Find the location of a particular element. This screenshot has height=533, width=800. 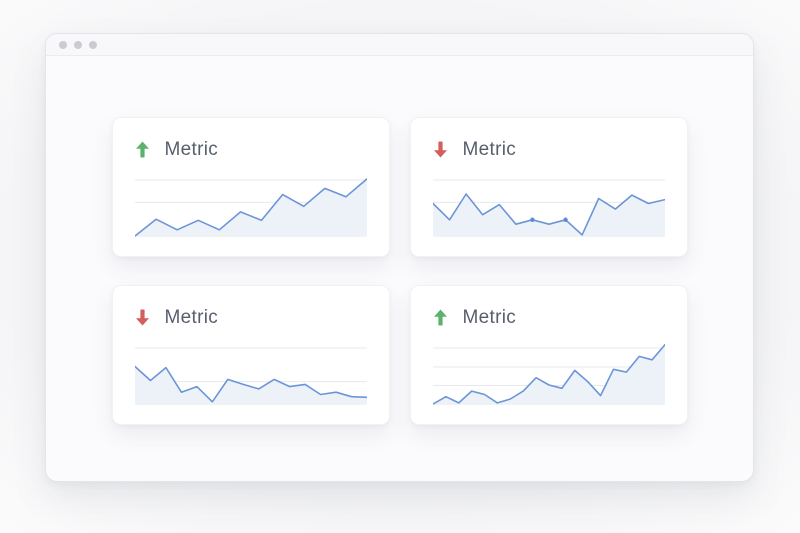

metric-card-bottom-left: Metric is located at coordinates (250, 355).